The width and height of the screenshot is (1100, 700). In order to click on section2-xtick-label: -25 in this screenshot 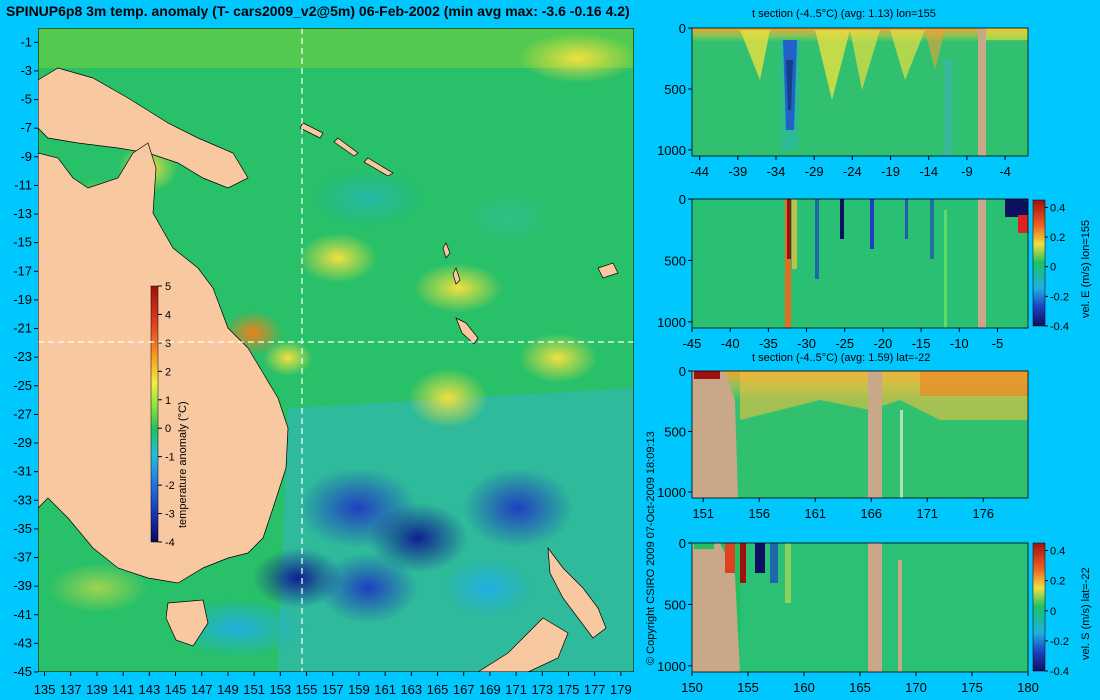, I will do `click(844, 343)`.